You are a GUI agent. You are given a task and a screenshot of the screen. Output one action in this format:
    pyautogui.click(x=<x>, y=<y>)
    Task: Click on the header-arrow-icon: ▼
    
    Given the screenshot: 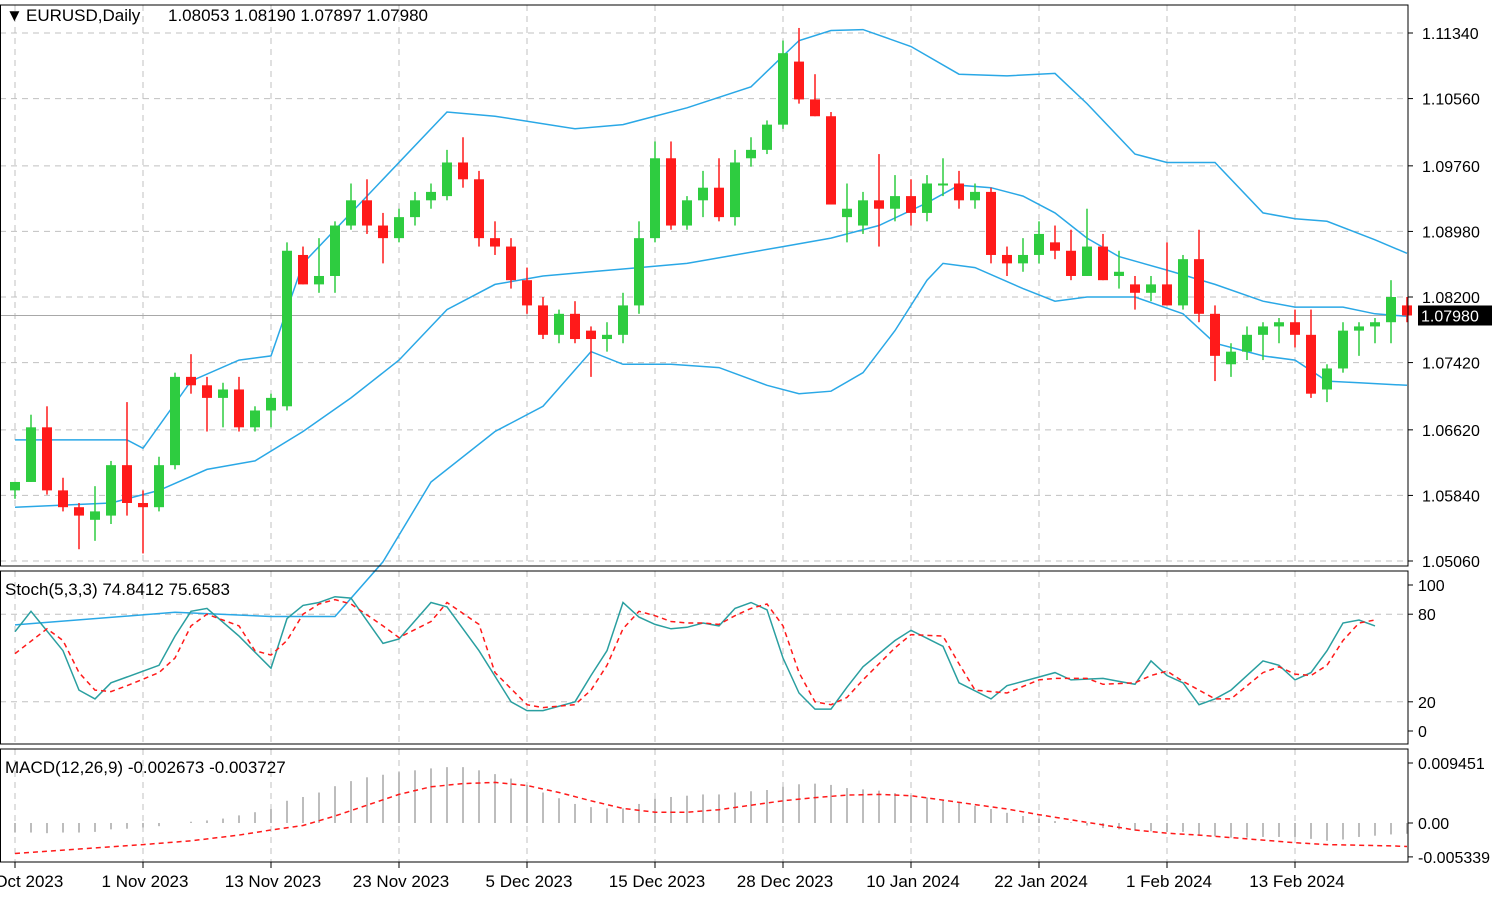 What is the action you would take?
    pyautogui.click(x=14, y=15)
    